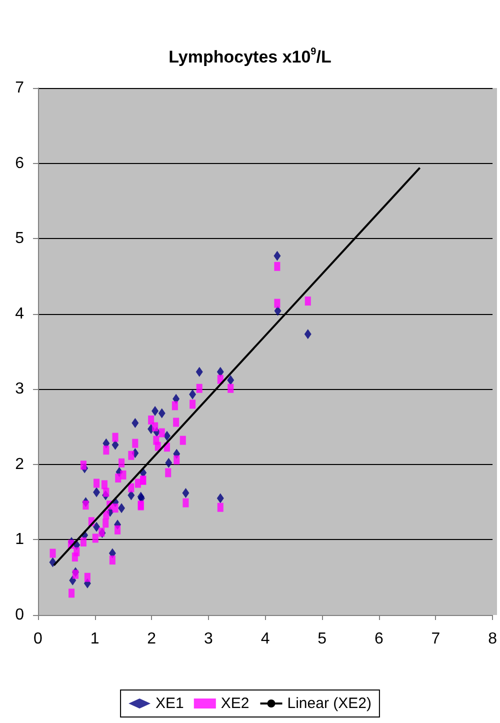 Image resolution: width=500 pixels, height=723 pixels. Describe the element at coordinates (19, 239) in the screenshot. I see `y-tick-label: 5` at that location.